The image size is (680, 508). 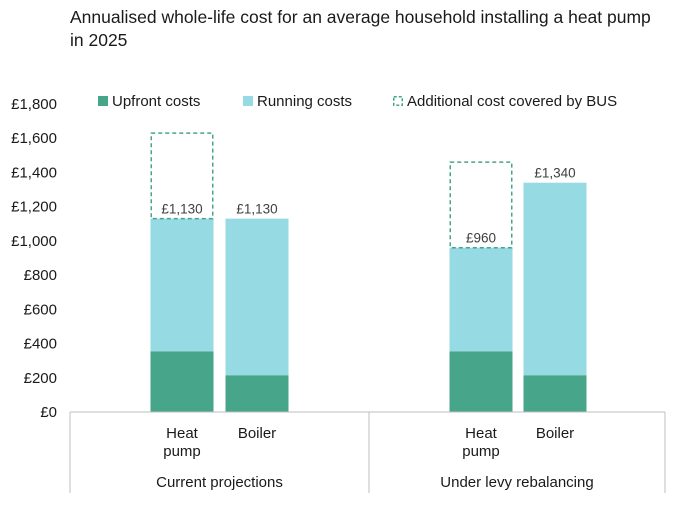 What do you see at coordinates (34, 241) in the screenshot?
I see `y-tick-label: £1,000` at bounding box center [34, 241].